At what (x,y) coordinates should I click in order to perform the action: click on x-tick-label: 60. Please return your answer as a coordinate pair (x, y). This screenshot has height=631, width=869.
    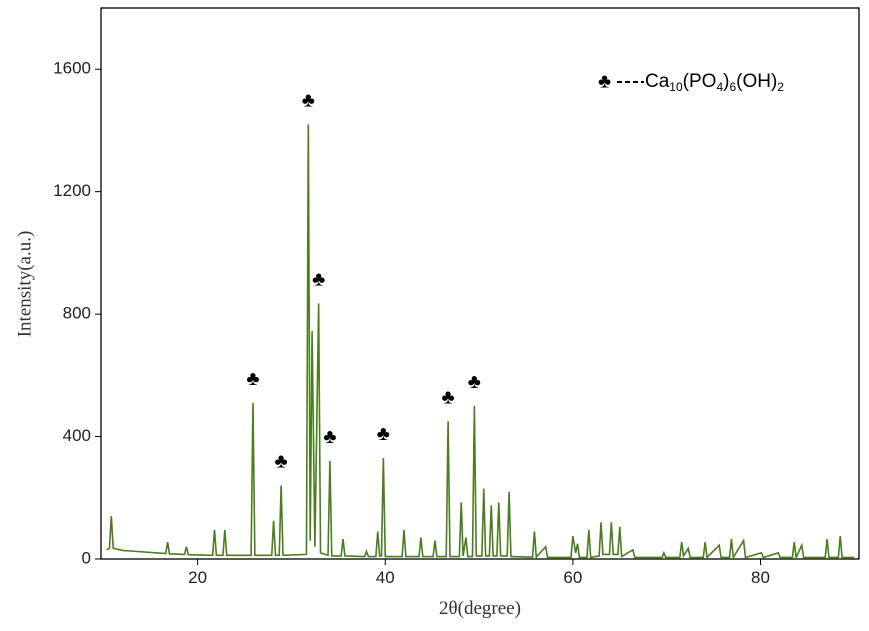
    Looking at the image, I should click on (572, 577).